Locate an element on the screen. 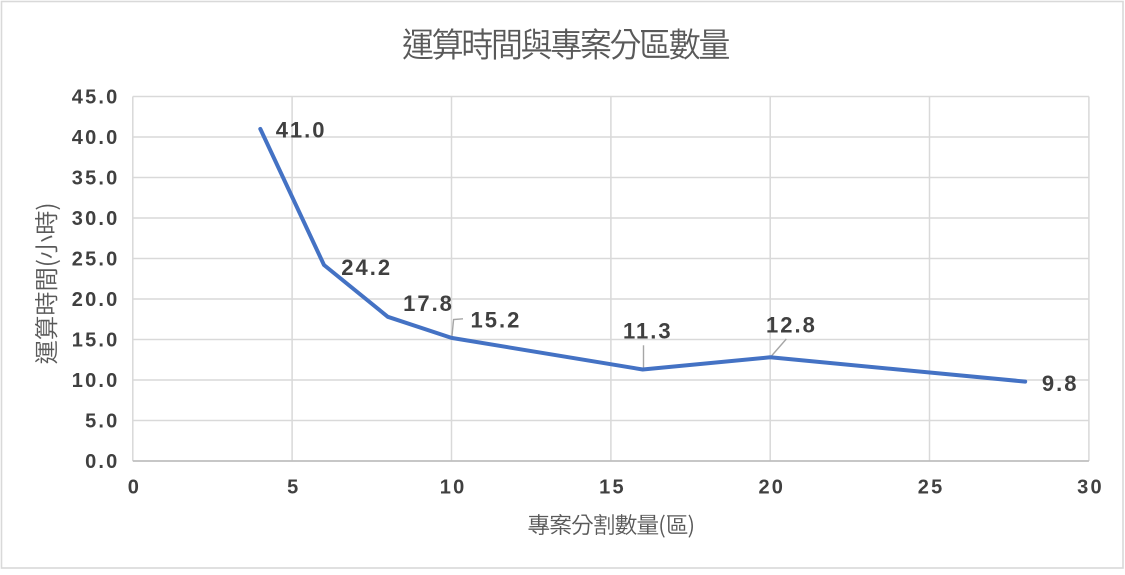  svg-text: 25.0 is located at coordinates (96, 260).